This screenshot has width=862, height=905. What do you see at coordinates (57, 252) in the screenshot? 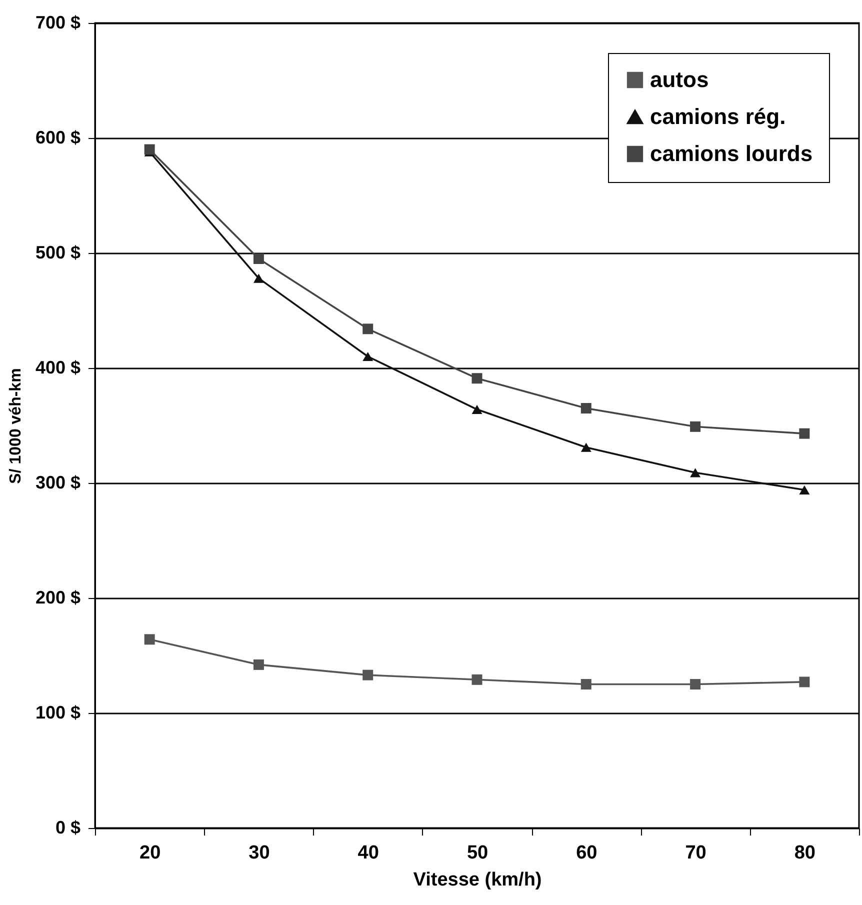
I see `y-tick-label: 500 $` at bounding box center [57, 252].